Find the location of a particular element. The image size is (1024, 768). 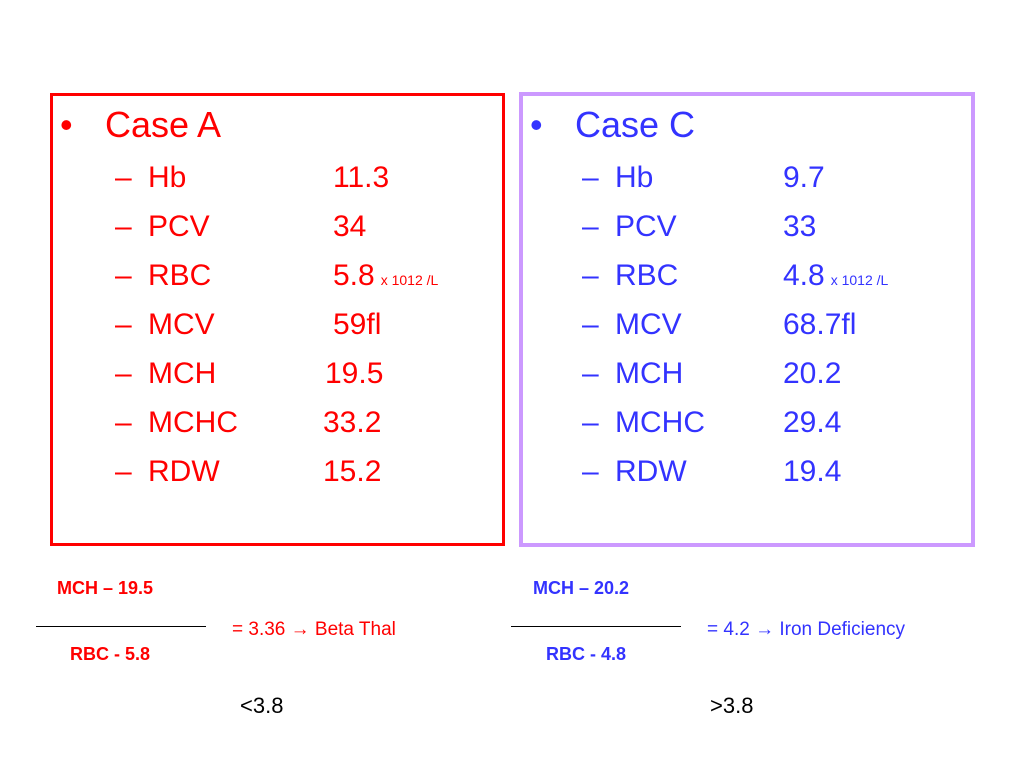

row-value: 19.4 is located at coordinates (812, 472).